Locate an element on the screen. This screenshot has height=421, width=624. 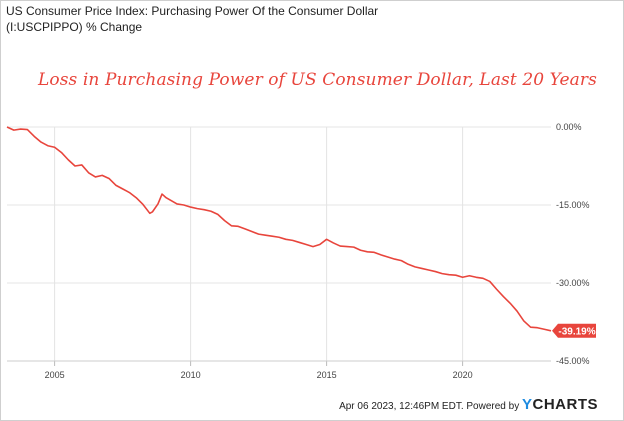
y-tick-label: 0.00% is located at coordinates (569, 127).